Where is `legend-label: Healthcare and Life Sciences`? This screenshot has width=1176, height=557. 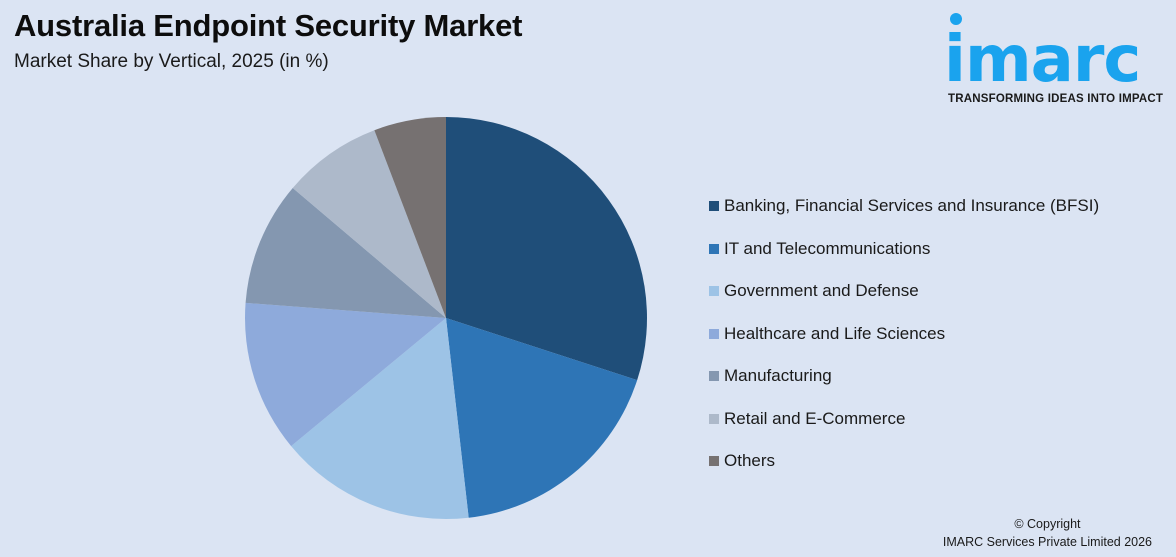
legend-label: Healthcare and Life Sciences is located at coordinates (835, 333).